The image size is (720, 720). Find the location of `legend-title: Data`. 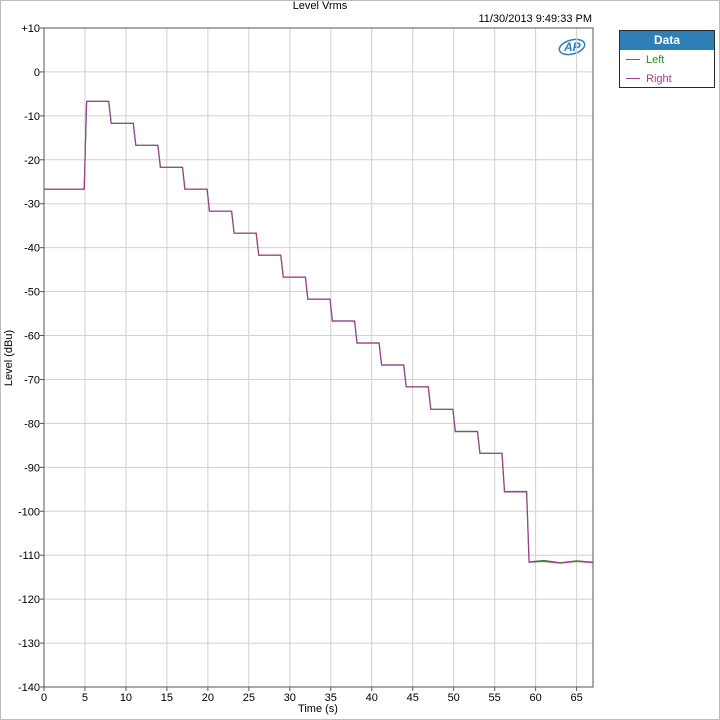

legend-title: Data is located at coordinates (667, 40).